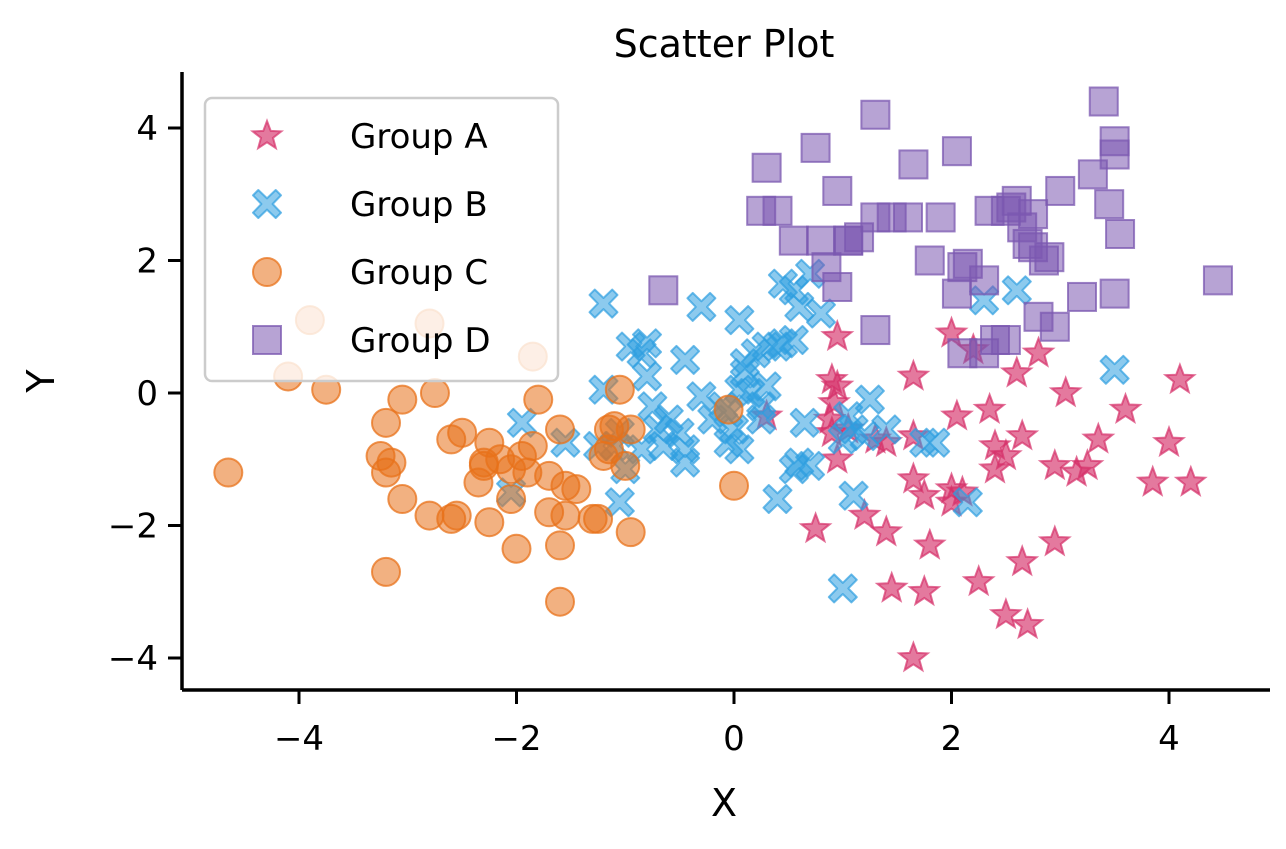 The width and height of the screenshot is (1286, 849). Describe the element at coordinates (133, 659) in the screenshot. I see `y-tick-label: −4` at that location.